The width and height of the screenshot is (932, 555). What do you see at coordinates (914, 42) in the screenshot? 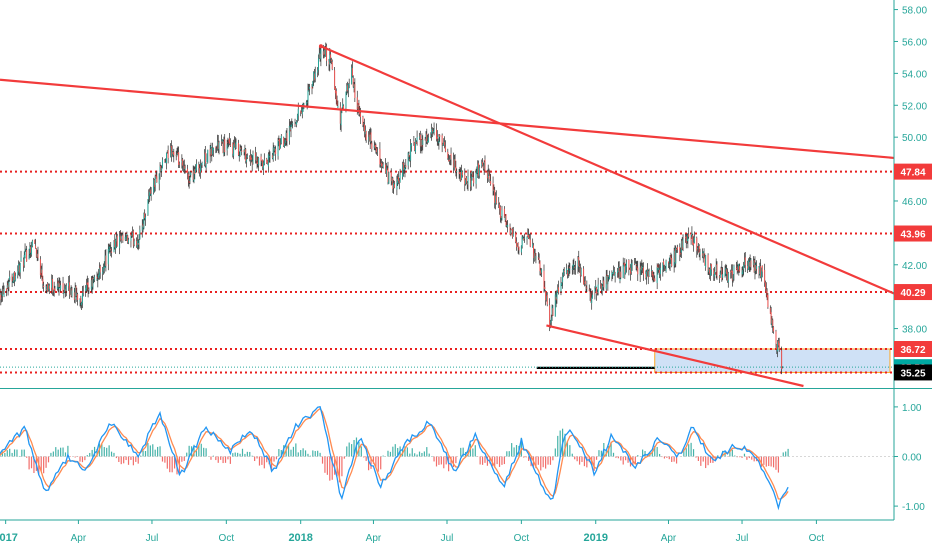
I see `y-tick-label: 56.00` at bounding box center [914, 42].